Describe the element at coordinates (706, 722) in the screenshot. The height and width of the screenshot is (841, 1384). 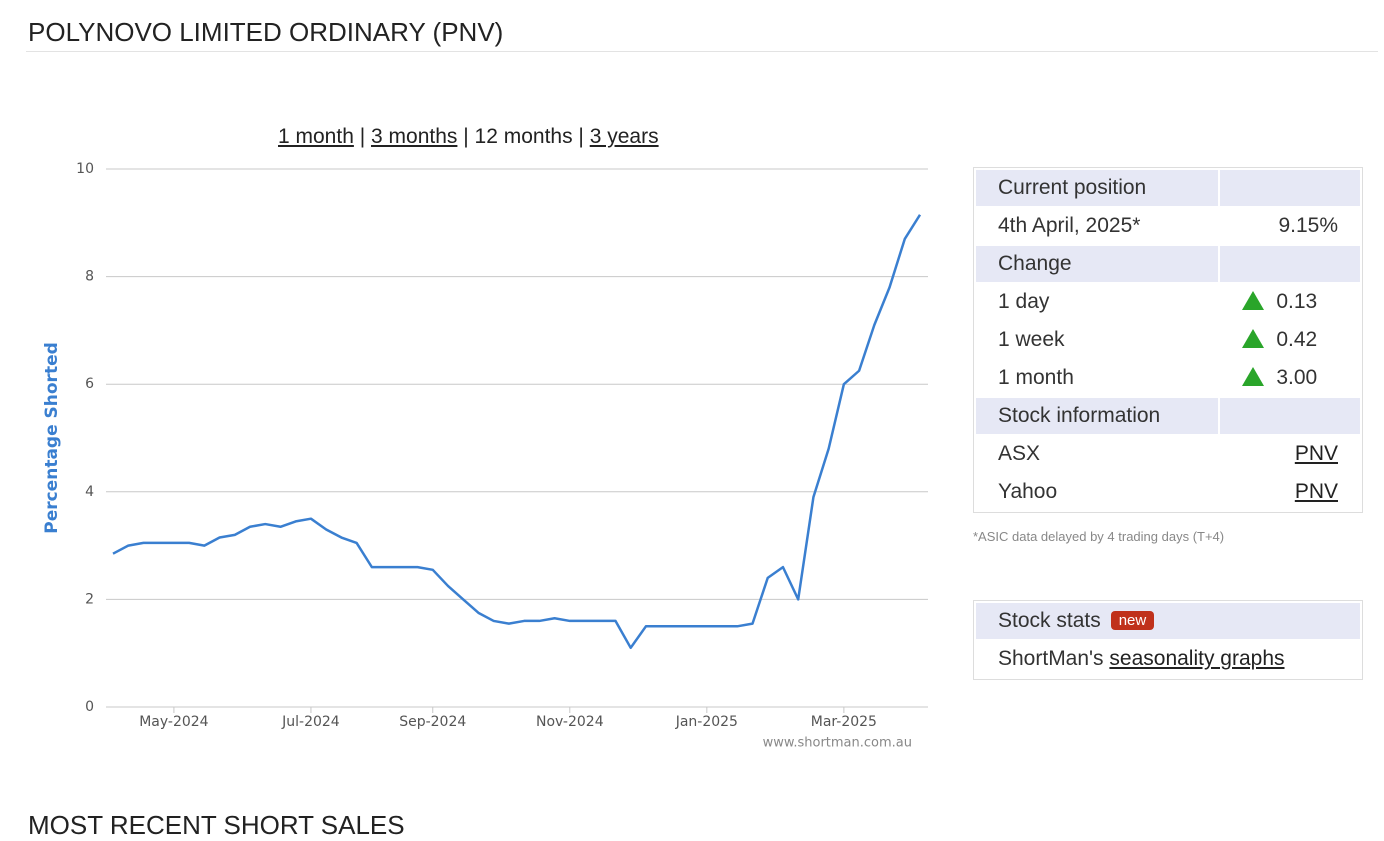
I see `x-tick-label: Jan-2025` at that location.